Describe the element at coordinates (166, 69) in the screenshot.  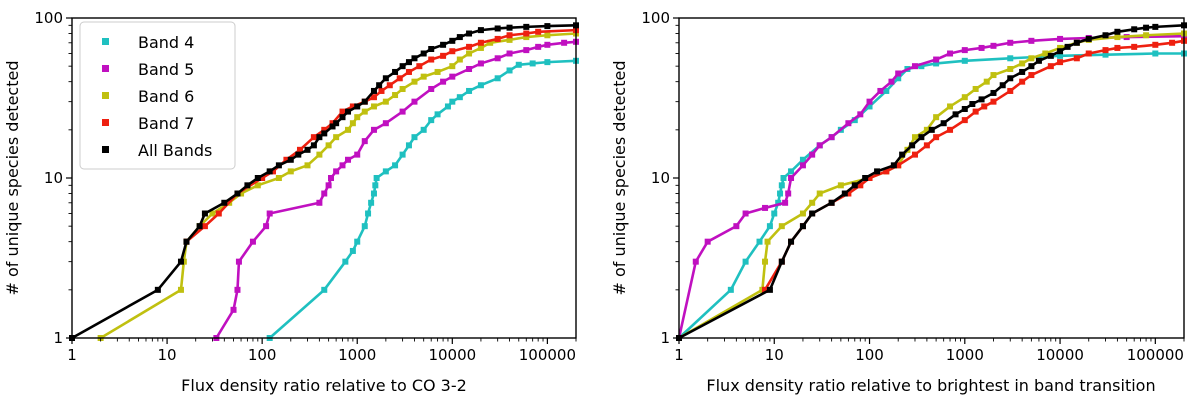
I see `legend-label-band-5: Band 5` at that location.